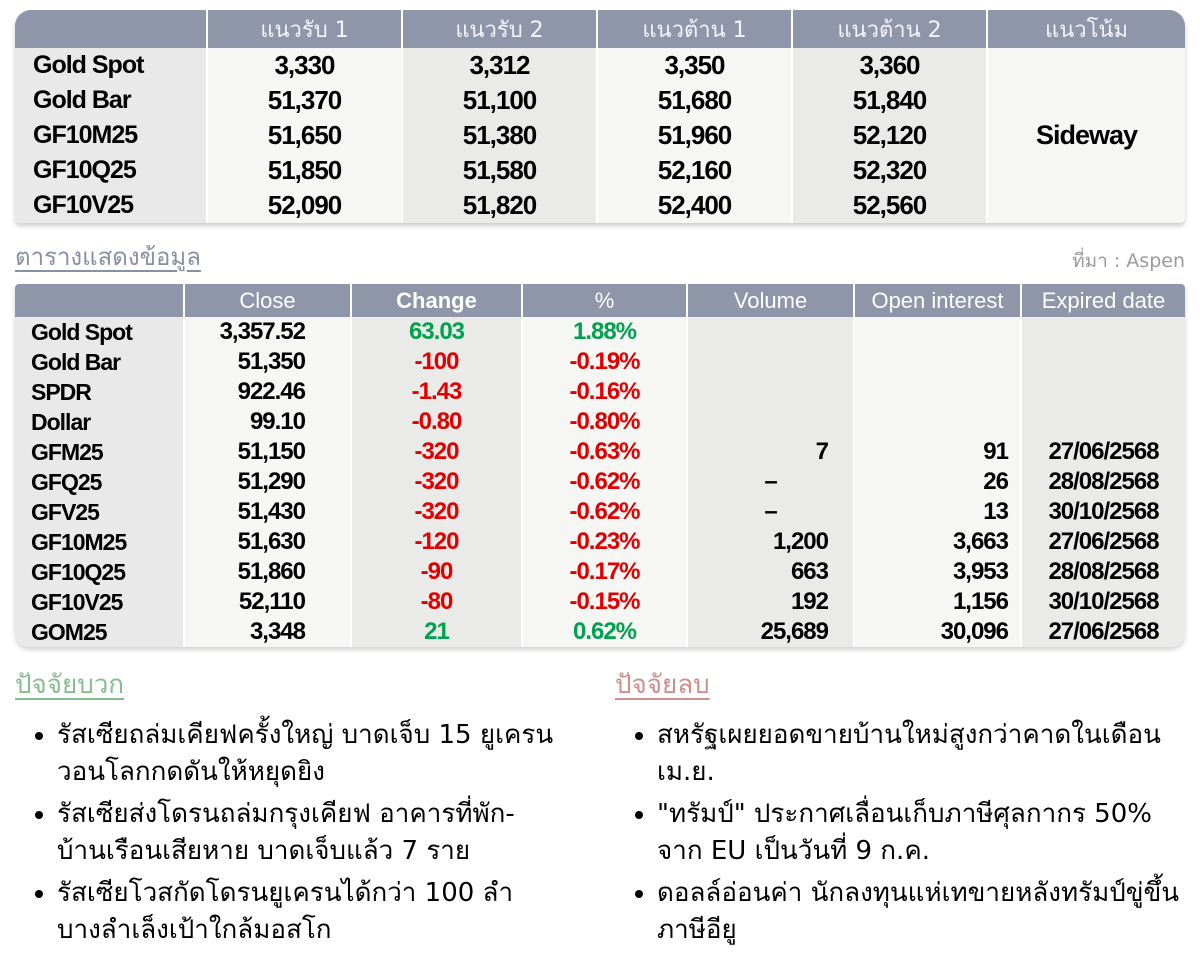  What do you see at coordinates (695, 29) in the screenshot?
I see `header-resistance1: แนวต้าน 1` at bounding box center [695, 29].